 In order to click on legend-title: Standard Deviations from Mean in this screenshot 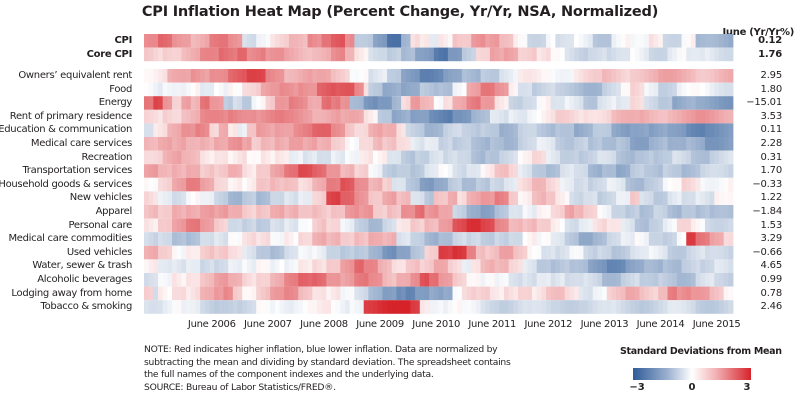, I will do `click(701, 351)`.